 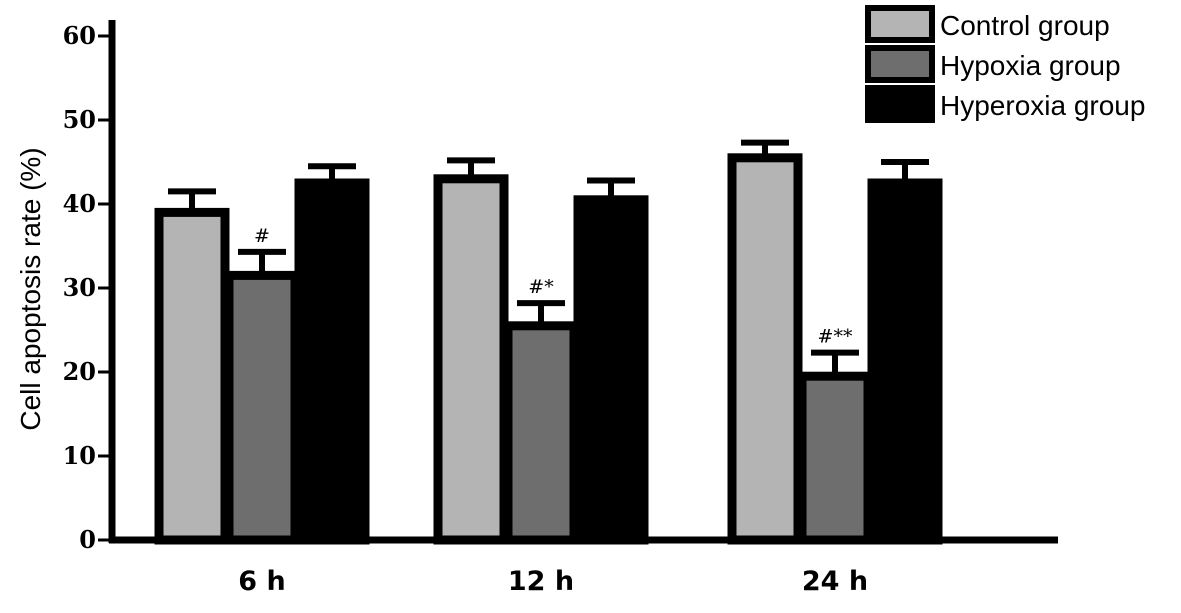 I want to click on y-tick-label: 60, so click(x=79, y=35).